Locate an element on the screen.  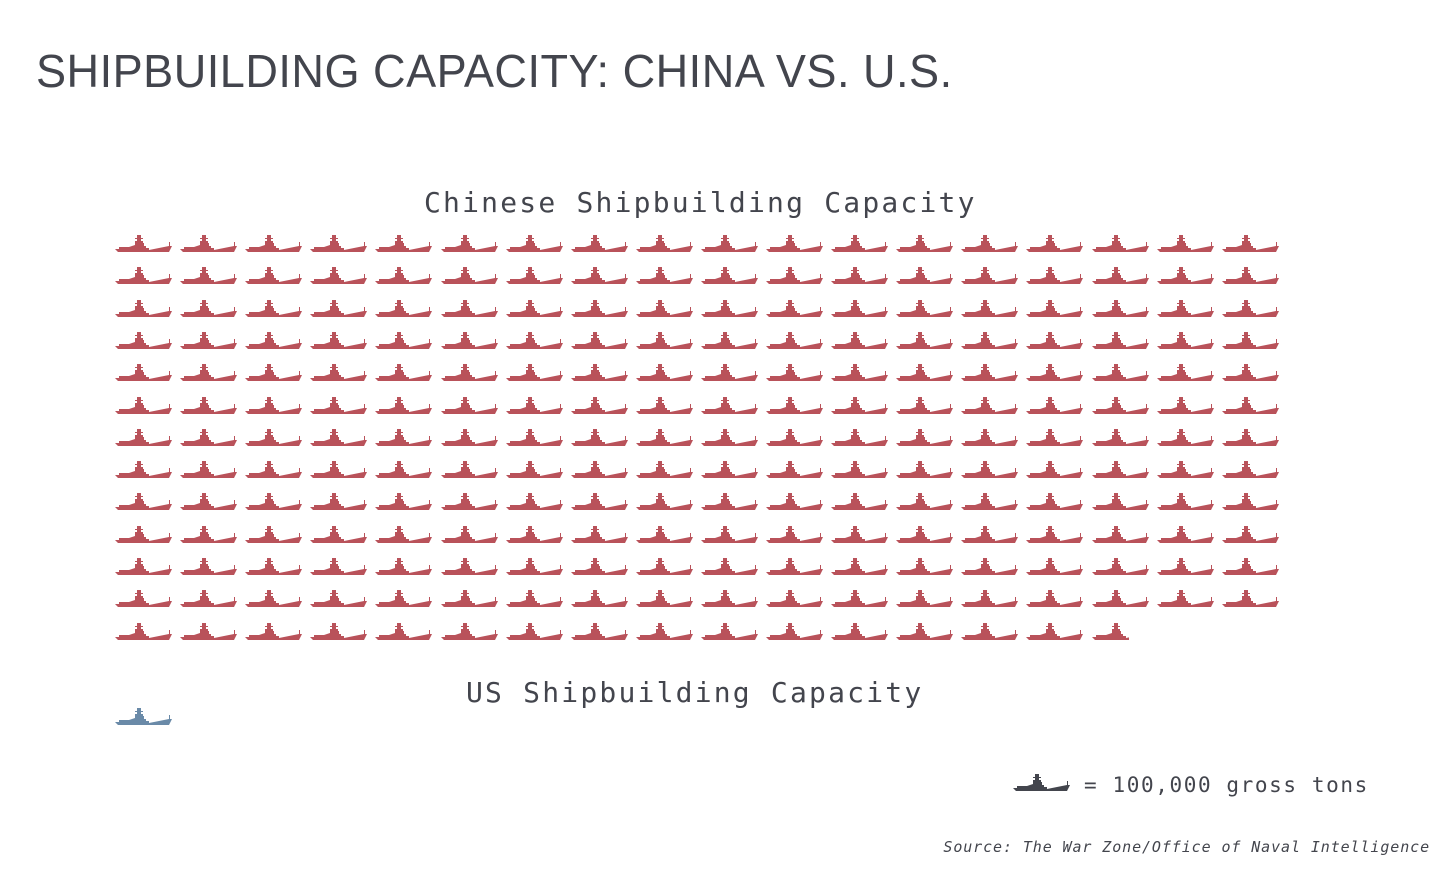
legend: = 100,000 gross tons is located at coordinates (1189, 785).